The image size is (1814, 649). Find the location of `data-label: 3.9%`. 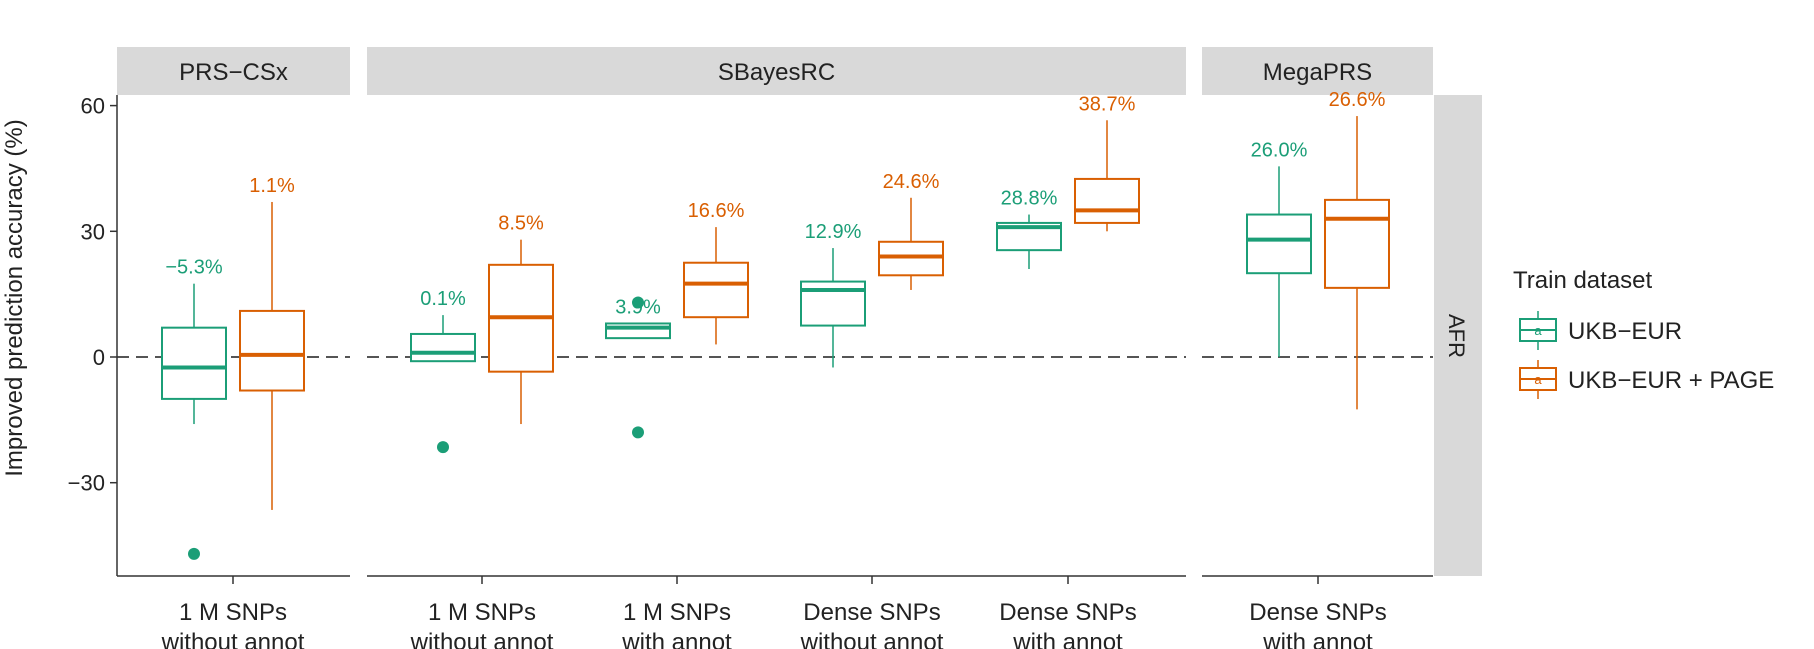

data-label: 3.9% is located at coordinates (638, 307).